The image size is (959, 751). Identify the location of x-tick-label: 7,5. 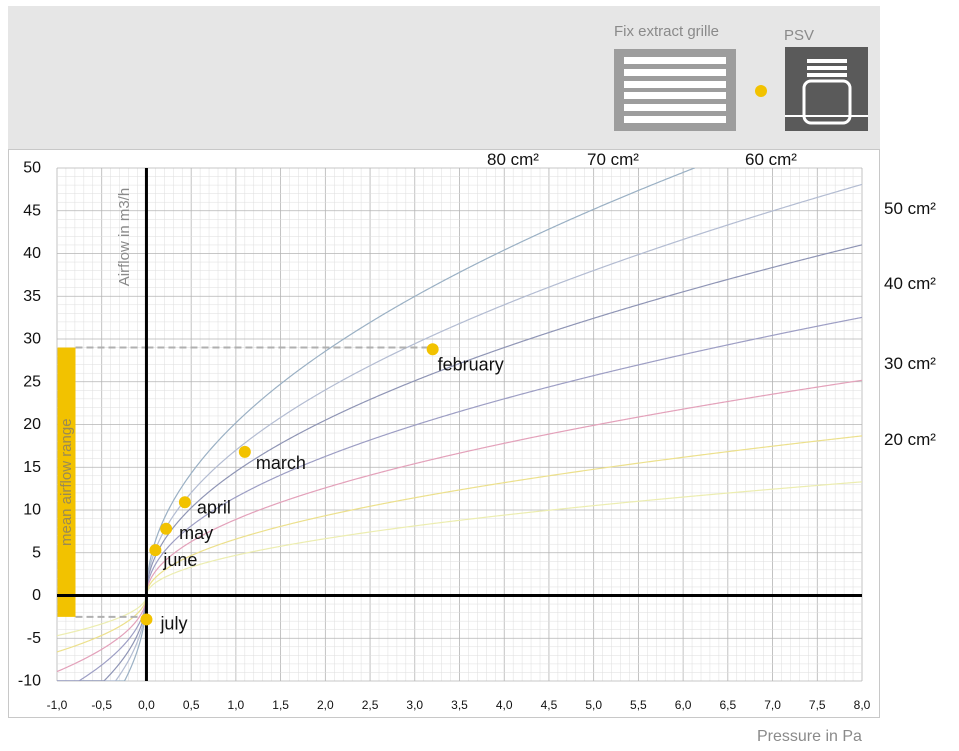
(817, 705).